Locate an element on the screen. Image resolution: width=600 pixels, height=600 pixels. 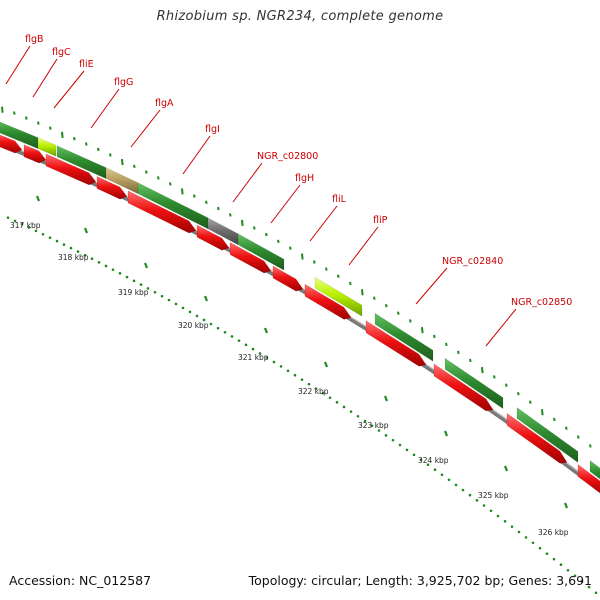
gene-label: flgI is located at coordinates (212, 129).